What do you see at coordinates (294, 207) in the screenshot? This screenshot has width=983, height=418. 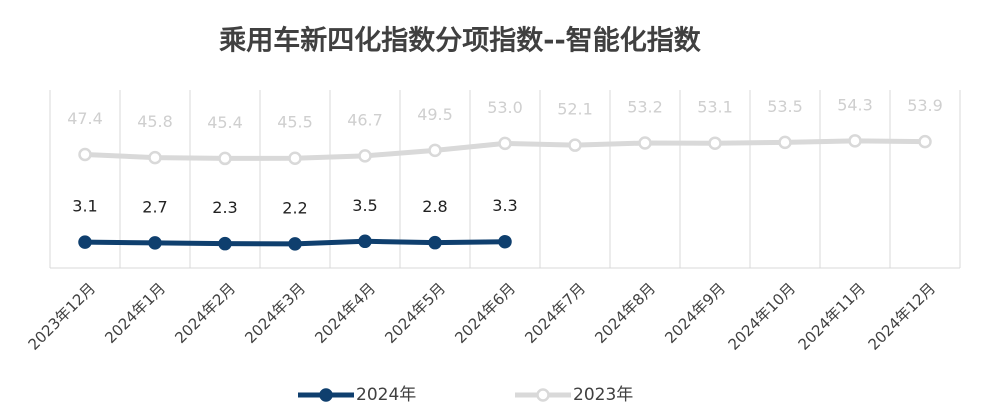 I see `data-label: 2.2` at bounding box center [294, 207].